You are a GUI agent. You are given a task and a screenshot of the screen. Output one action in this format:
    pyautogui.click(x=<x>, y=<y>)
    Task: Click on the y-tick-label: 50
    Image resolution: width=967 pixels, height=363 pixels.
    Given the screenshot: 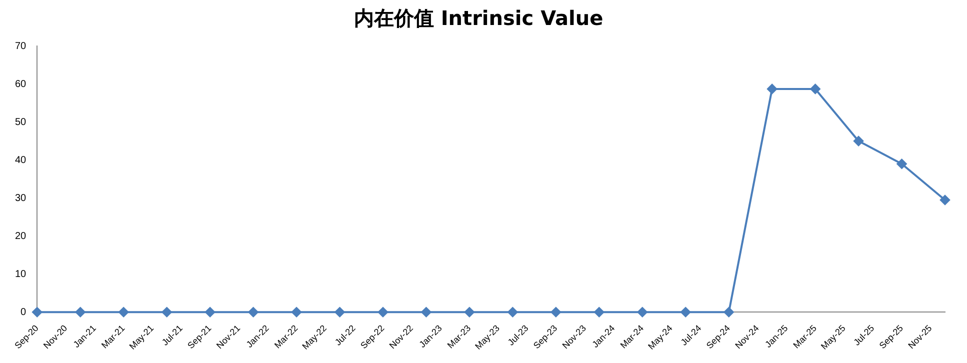 What is the action you would take?
    pyautogui.click(x=21, y=122)
    